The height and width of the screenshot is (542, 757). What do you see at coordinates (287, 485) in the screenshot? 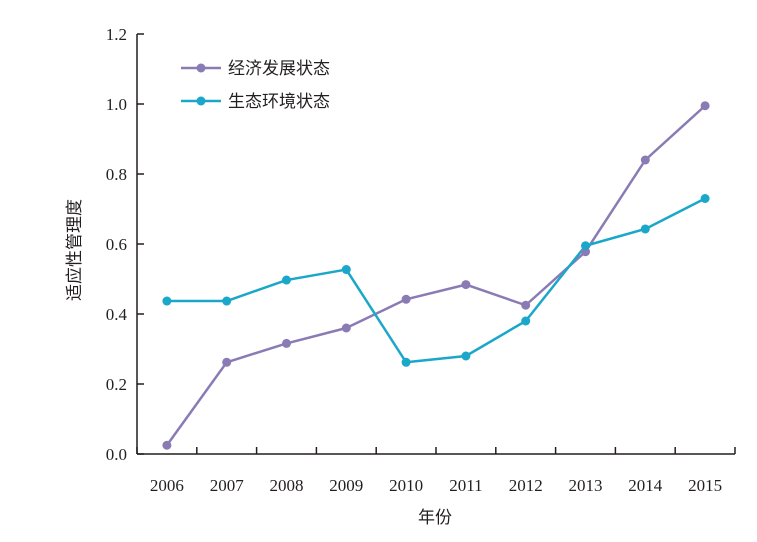
I see `x-tick-label: 2008` at bounding box center [287, 485].